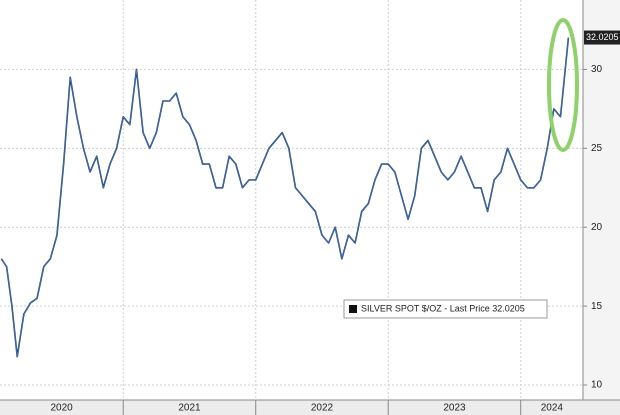 This screenshot has height=415, width=620. What do you see at coordinates (552, 408) in the screenshot?
I see `x-tick-label: 2024` at bounding box center [552, 408].